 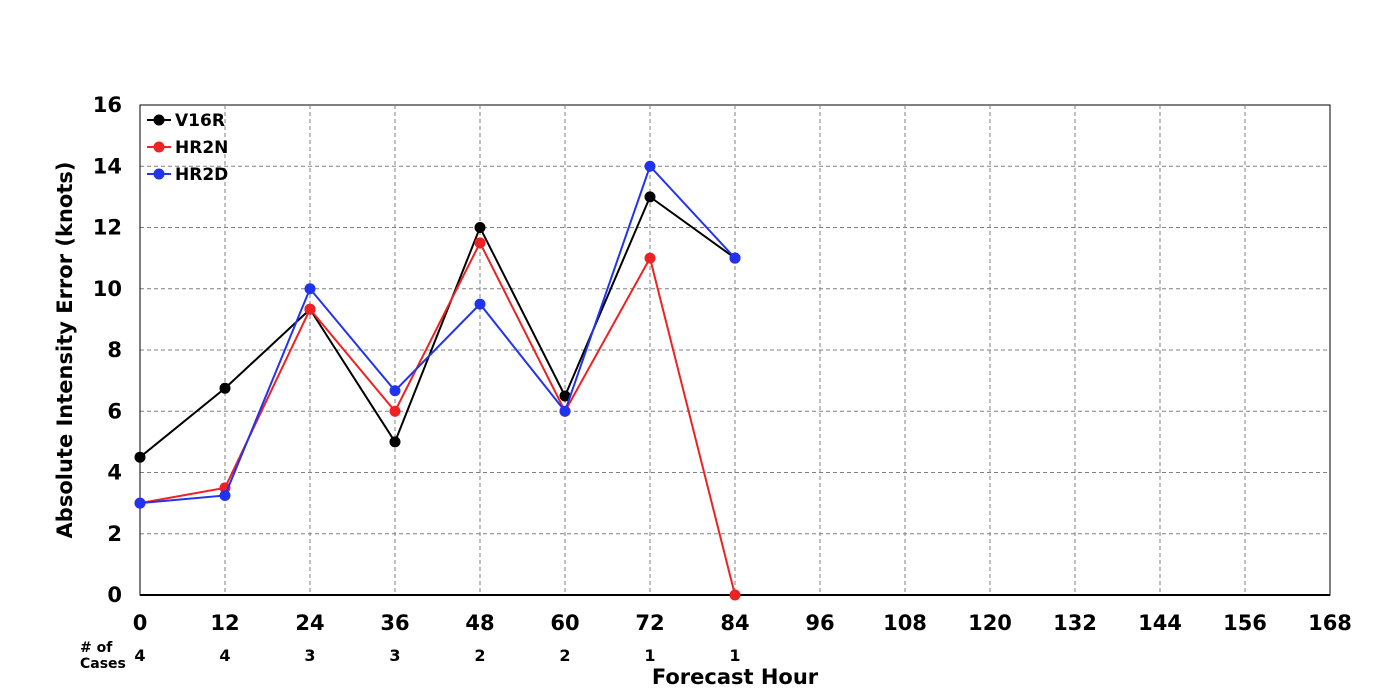 I want to click on x-tick-label: 132, so click(x=1075, y=623).